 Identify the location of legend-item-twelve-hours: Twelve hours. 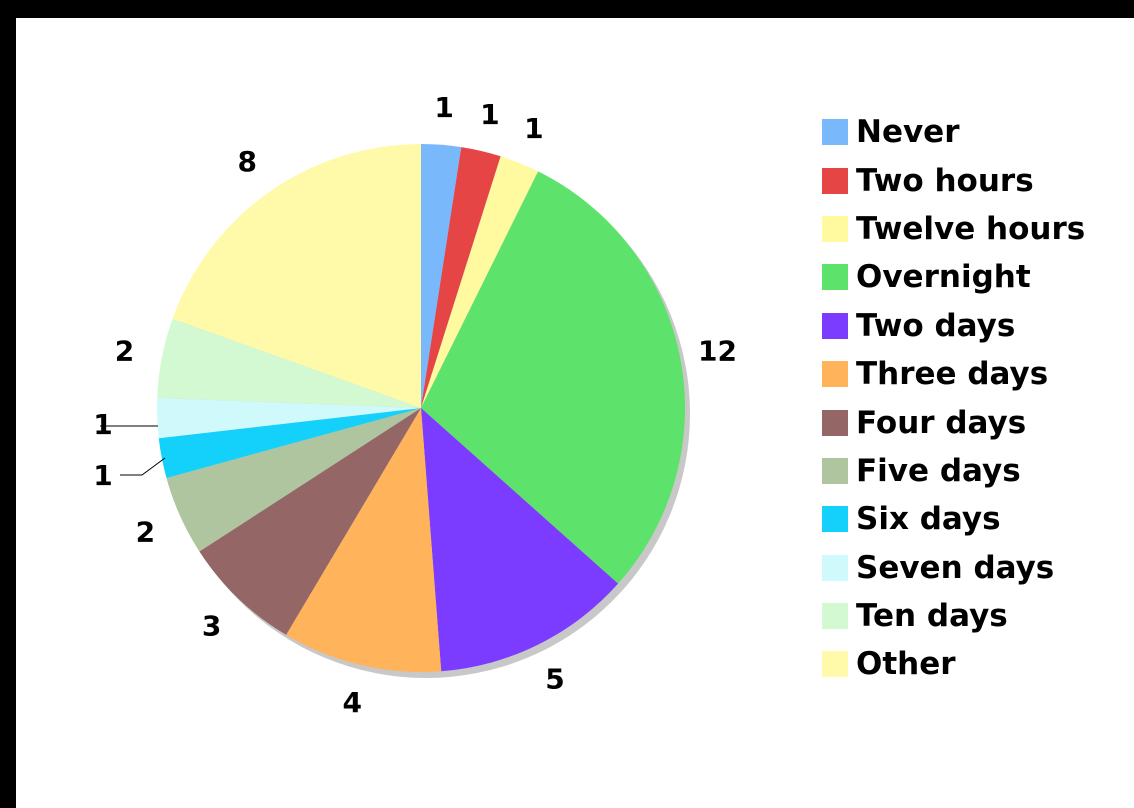
(953, 229).